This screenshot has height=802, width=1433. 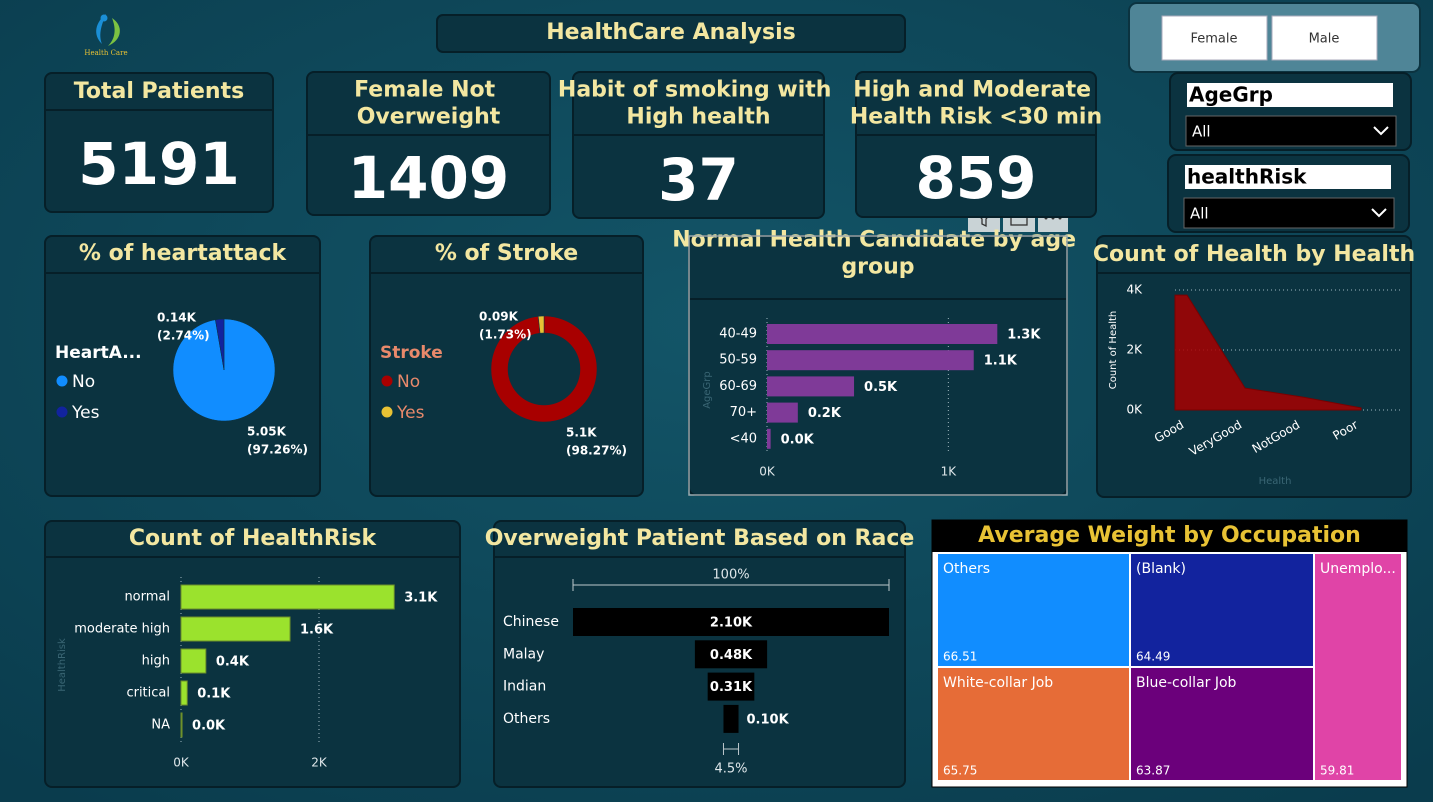 What do you see at coordinates (1001, 361) in the screenshot?
I see `data-label: 1.1K` at bounding box center [1001, 361].